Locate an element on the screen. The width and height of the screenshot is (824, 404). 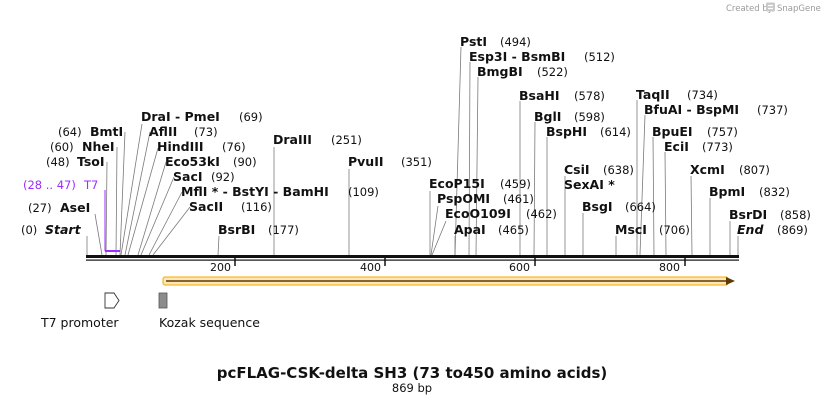
site-bsrdi-pos: (858) is located at coordinates (795, 215).